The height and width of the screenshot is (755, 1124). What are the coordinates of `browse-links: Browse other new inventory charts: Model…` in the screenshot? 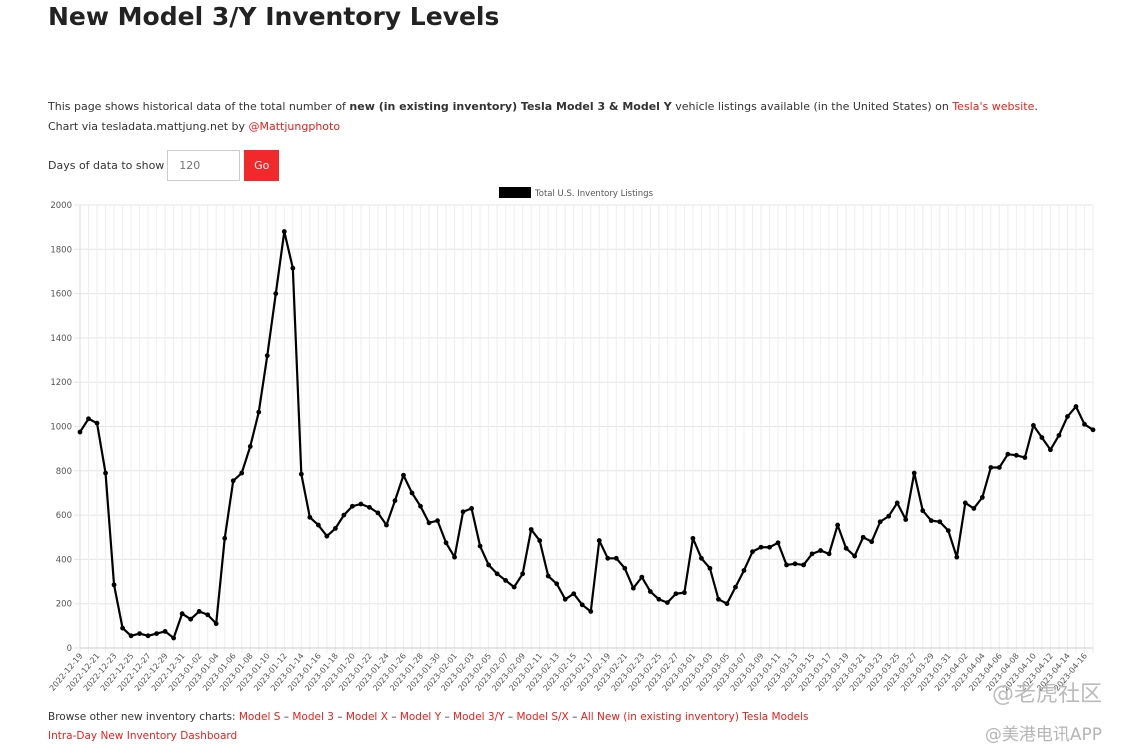 It's located at (428, 717).